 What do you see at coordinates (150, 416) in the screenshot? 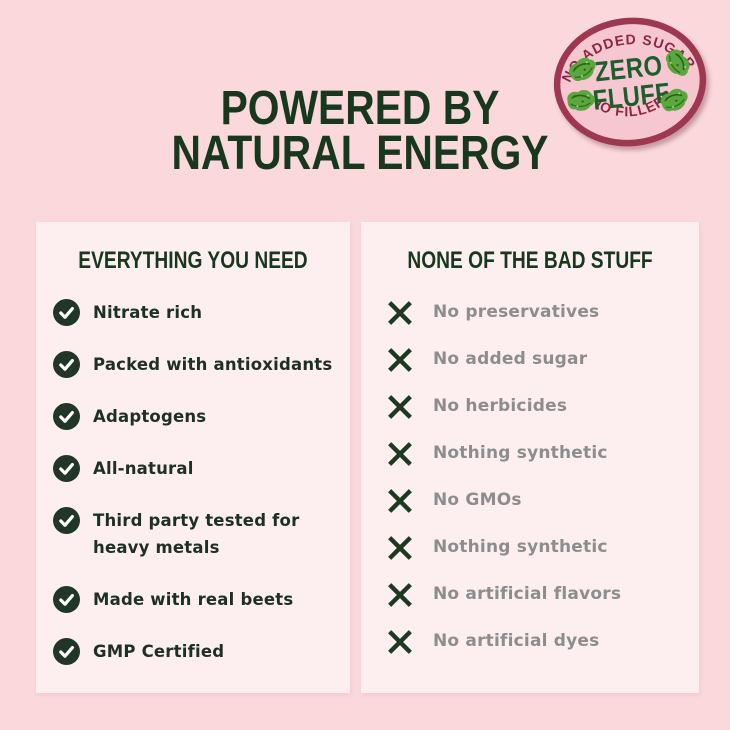
I see `list-item-label: Adaptogens` at bounding box center [150, 416].